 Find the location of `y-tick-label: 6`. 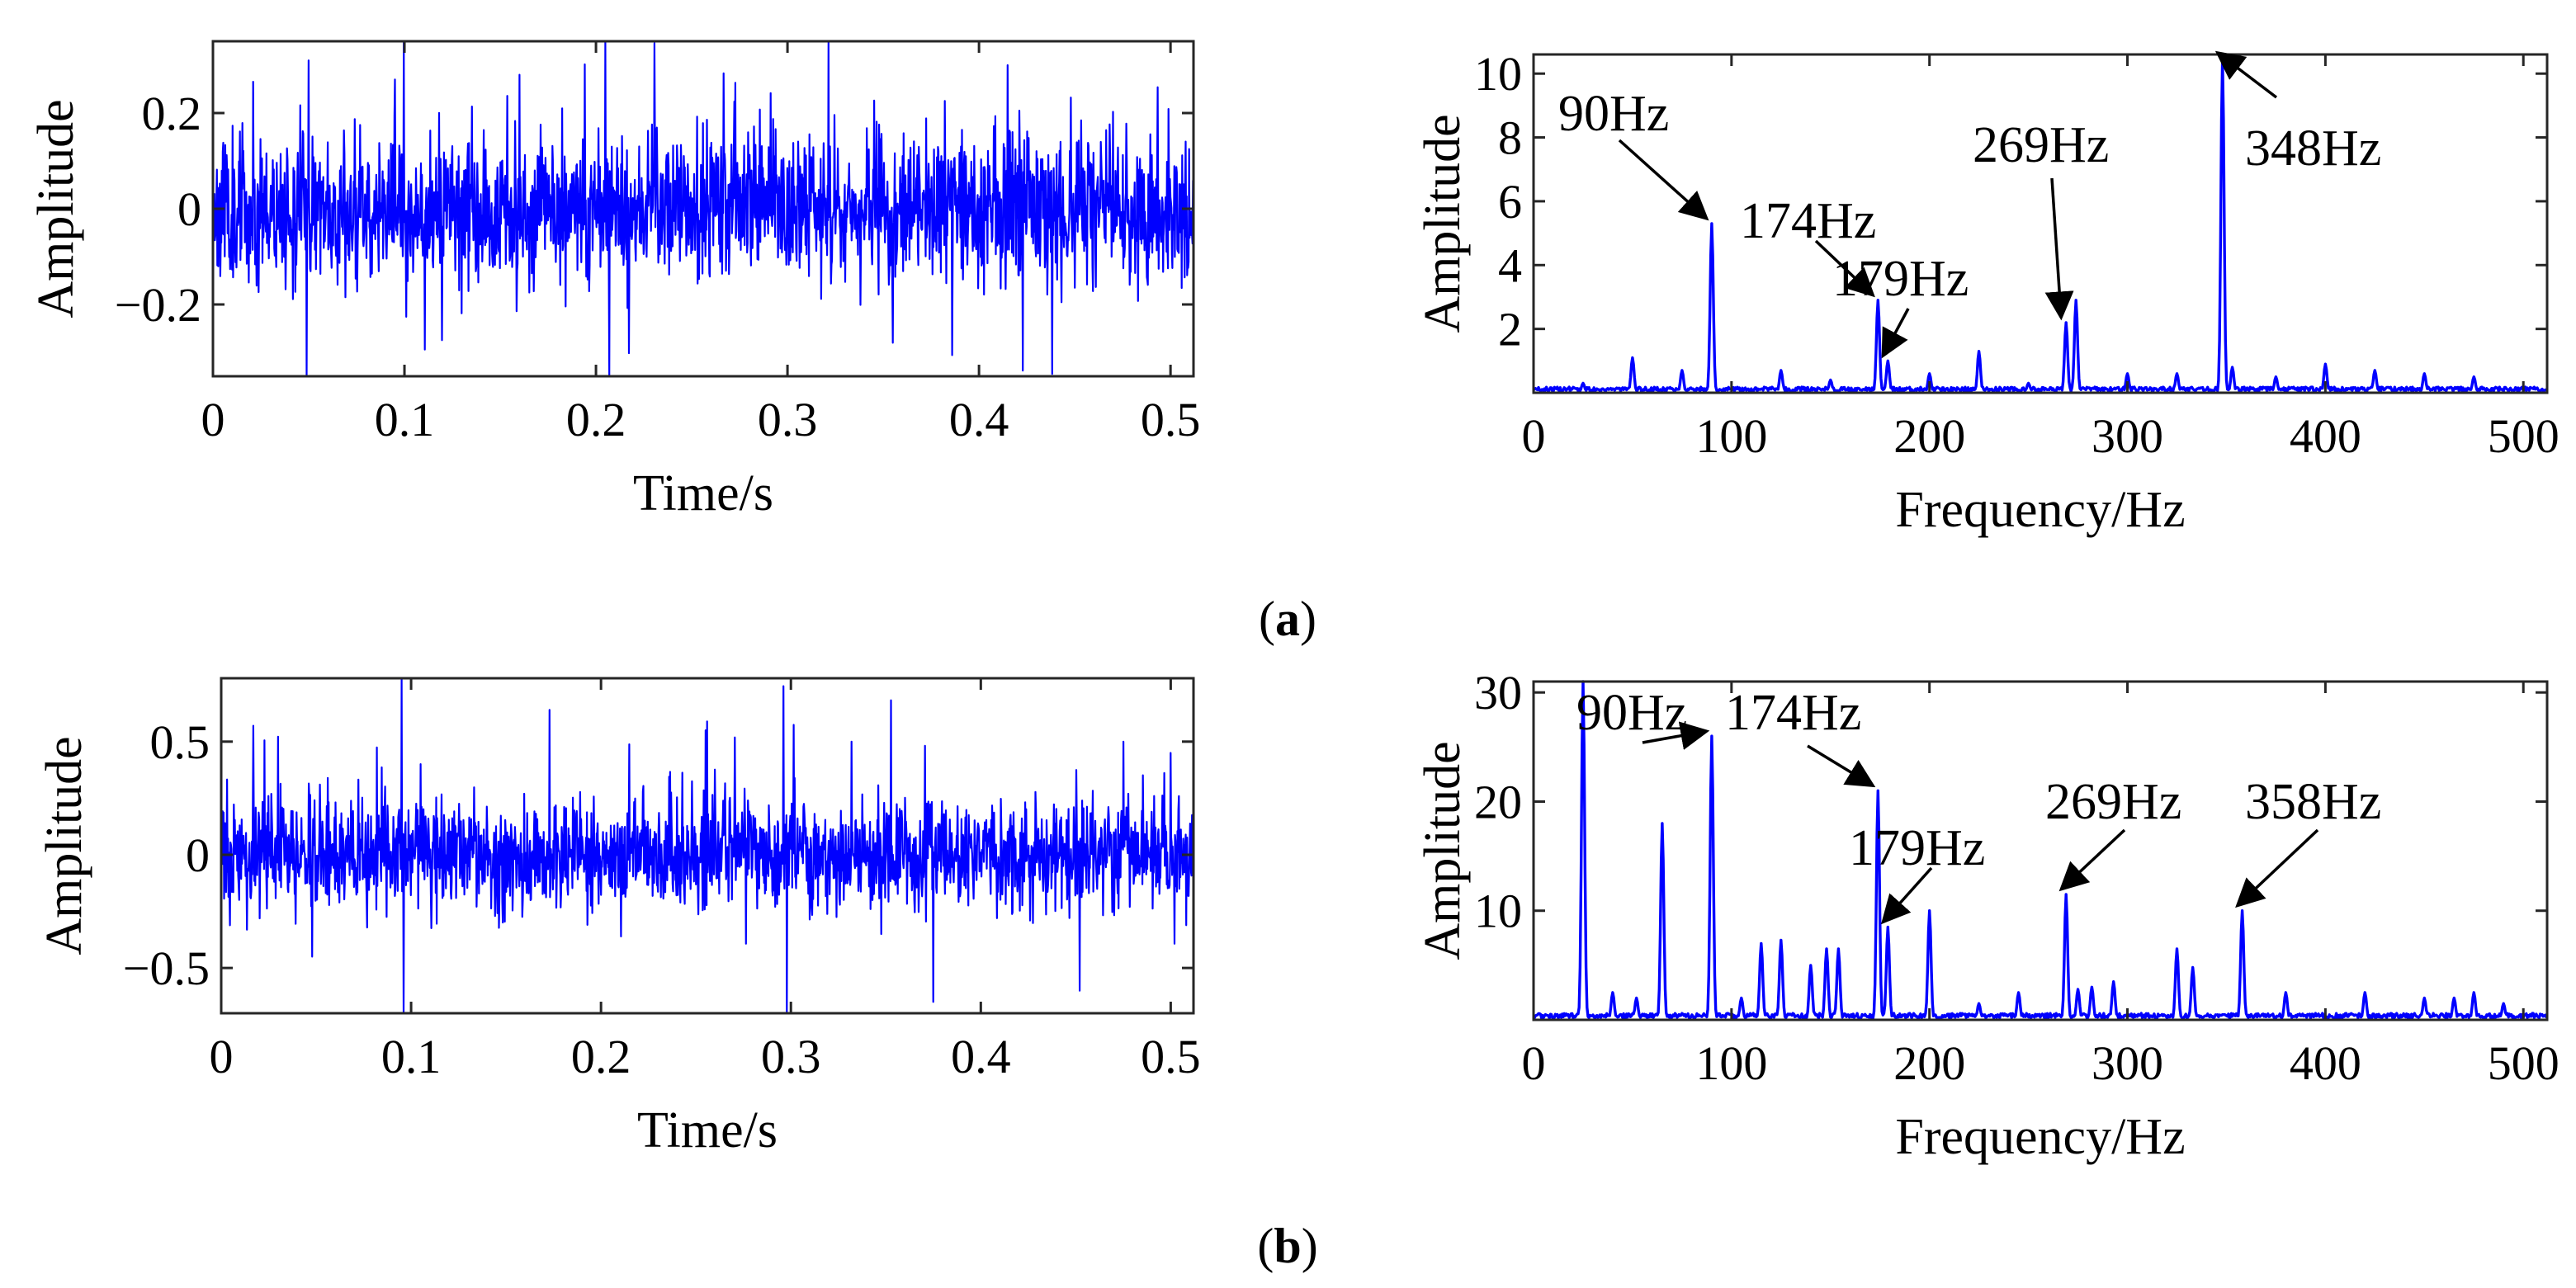

y-tick-label: 6 is located at coordinates (1510, 202).